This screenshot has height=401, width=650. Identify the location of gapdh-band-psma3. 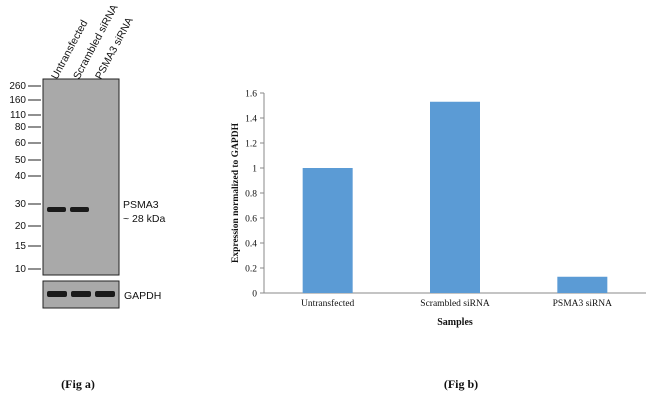
(105, 294).